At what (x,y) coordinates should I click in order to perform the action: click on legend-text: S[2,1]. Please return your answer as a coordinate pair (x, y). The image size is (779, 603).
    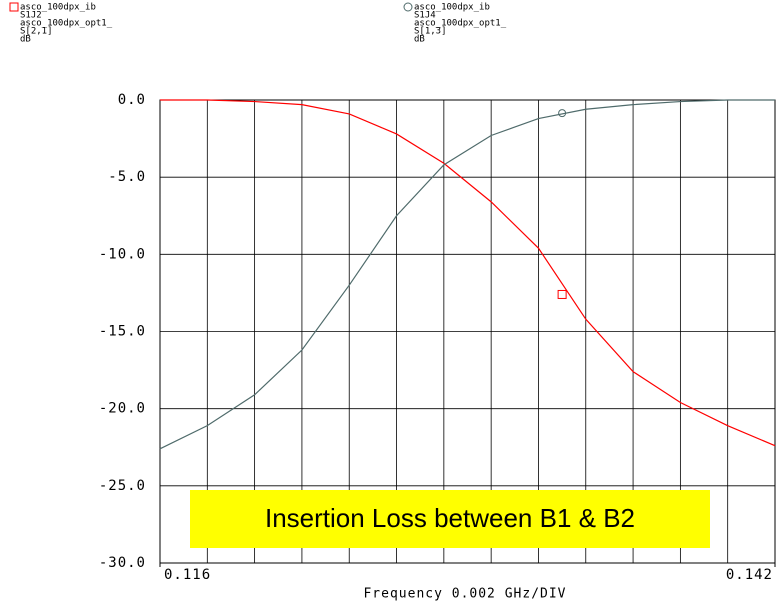
    Looking at the image, I should click on (36, 32).